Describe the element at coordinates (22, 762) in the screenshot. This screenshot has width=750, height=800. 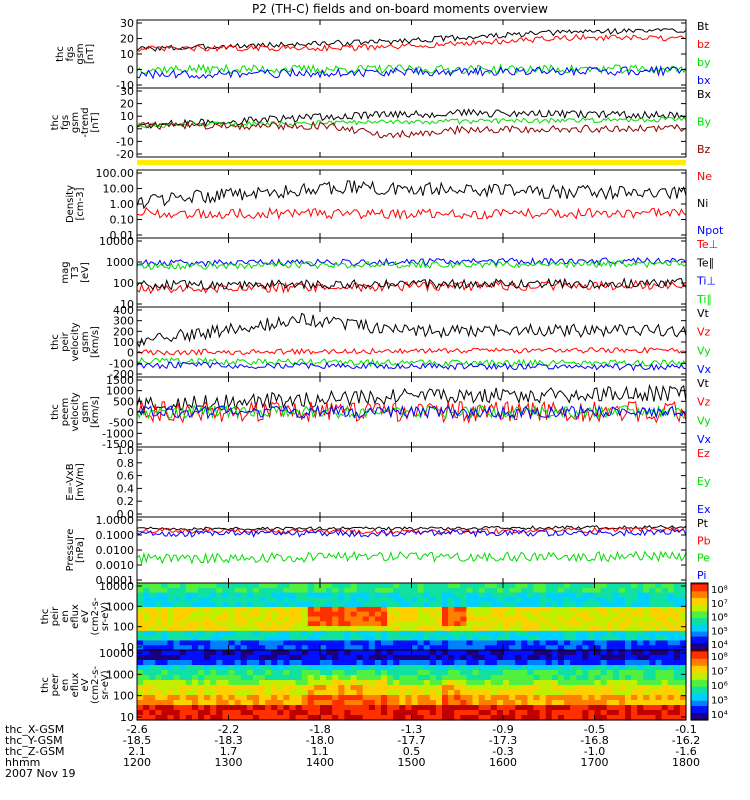
I see `x-label-hhmm: hhmm` at that location.